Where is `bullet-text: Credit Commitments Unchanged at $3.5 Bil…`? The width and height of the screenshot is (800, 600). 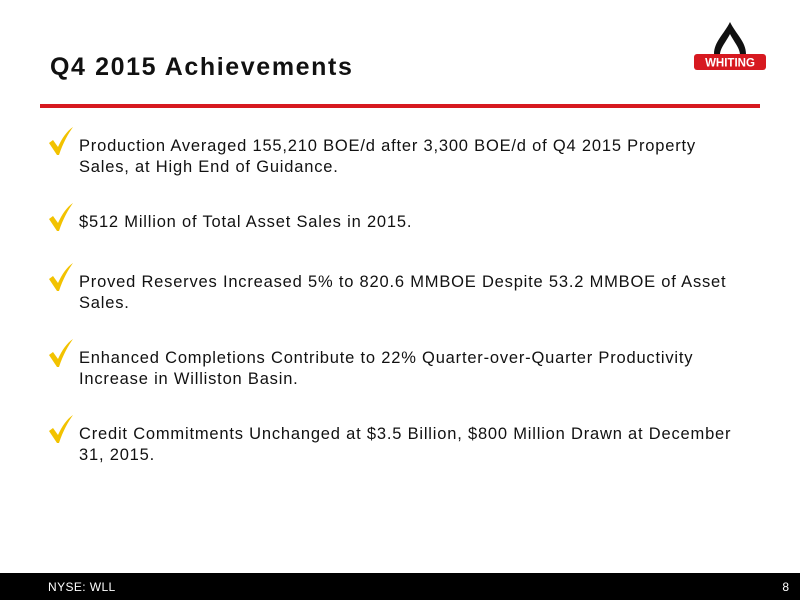
bullet-text: Credit Commitments Unchanged at $3.5 Bil… is located at coordinates (405, 444).